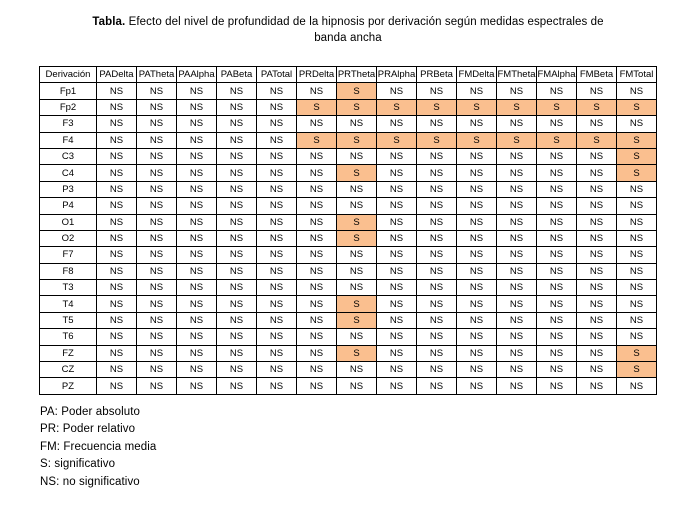  I want to click on row-label: F3, so click(68, 124).